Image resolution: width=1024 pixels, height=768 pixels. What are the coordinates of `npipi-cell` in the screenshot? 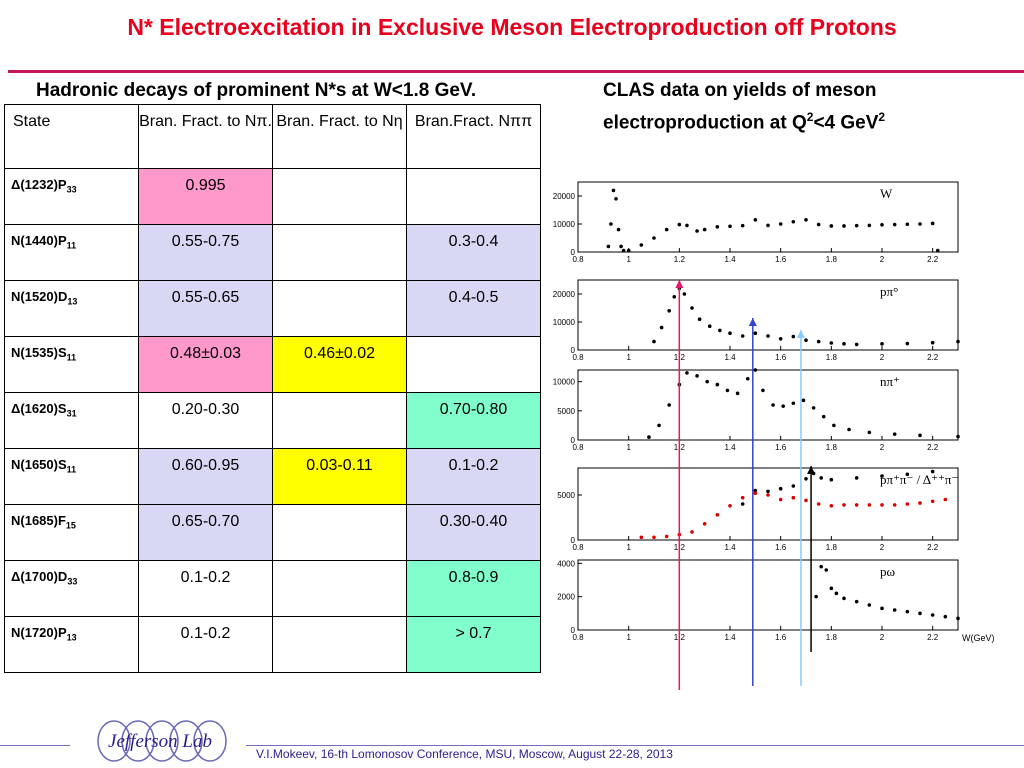 It's located at (473, 196).